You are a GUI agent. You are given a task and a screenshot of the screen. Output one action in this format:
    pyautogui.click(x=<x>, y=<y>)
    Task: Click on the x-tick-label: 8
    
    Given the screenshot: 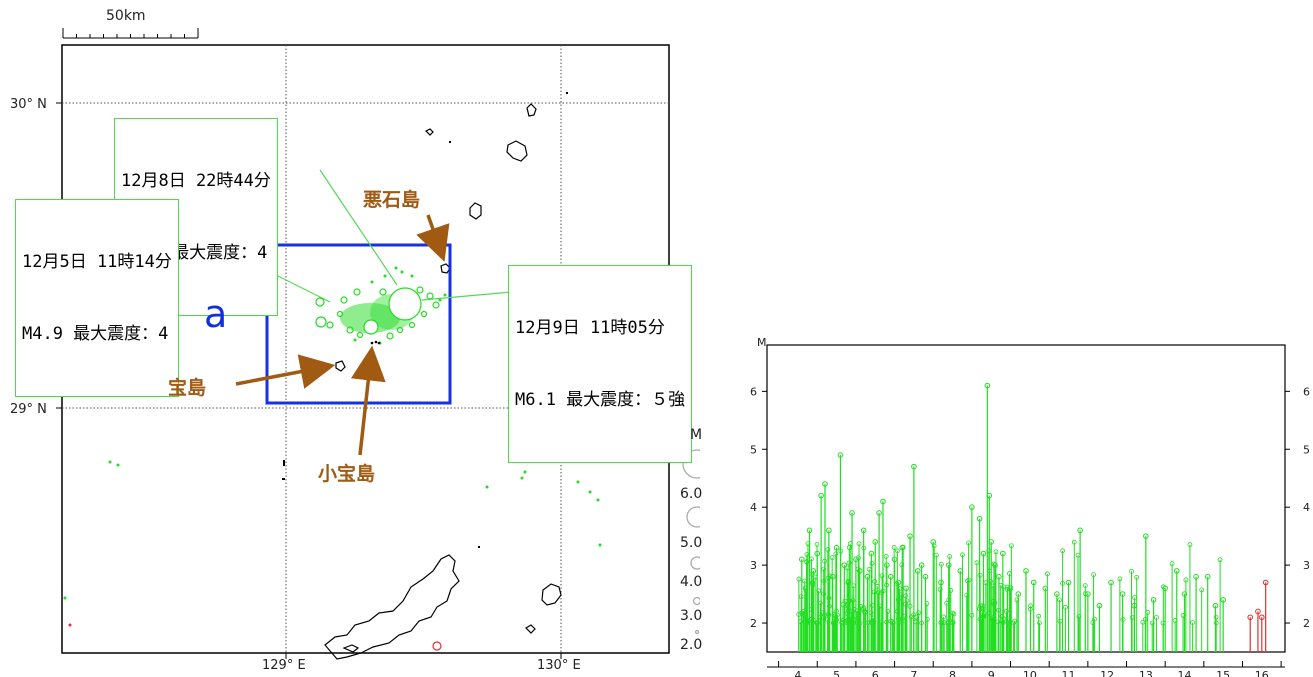 What is the action you would take?
    pyautogui.click(x=952, y=673)
    